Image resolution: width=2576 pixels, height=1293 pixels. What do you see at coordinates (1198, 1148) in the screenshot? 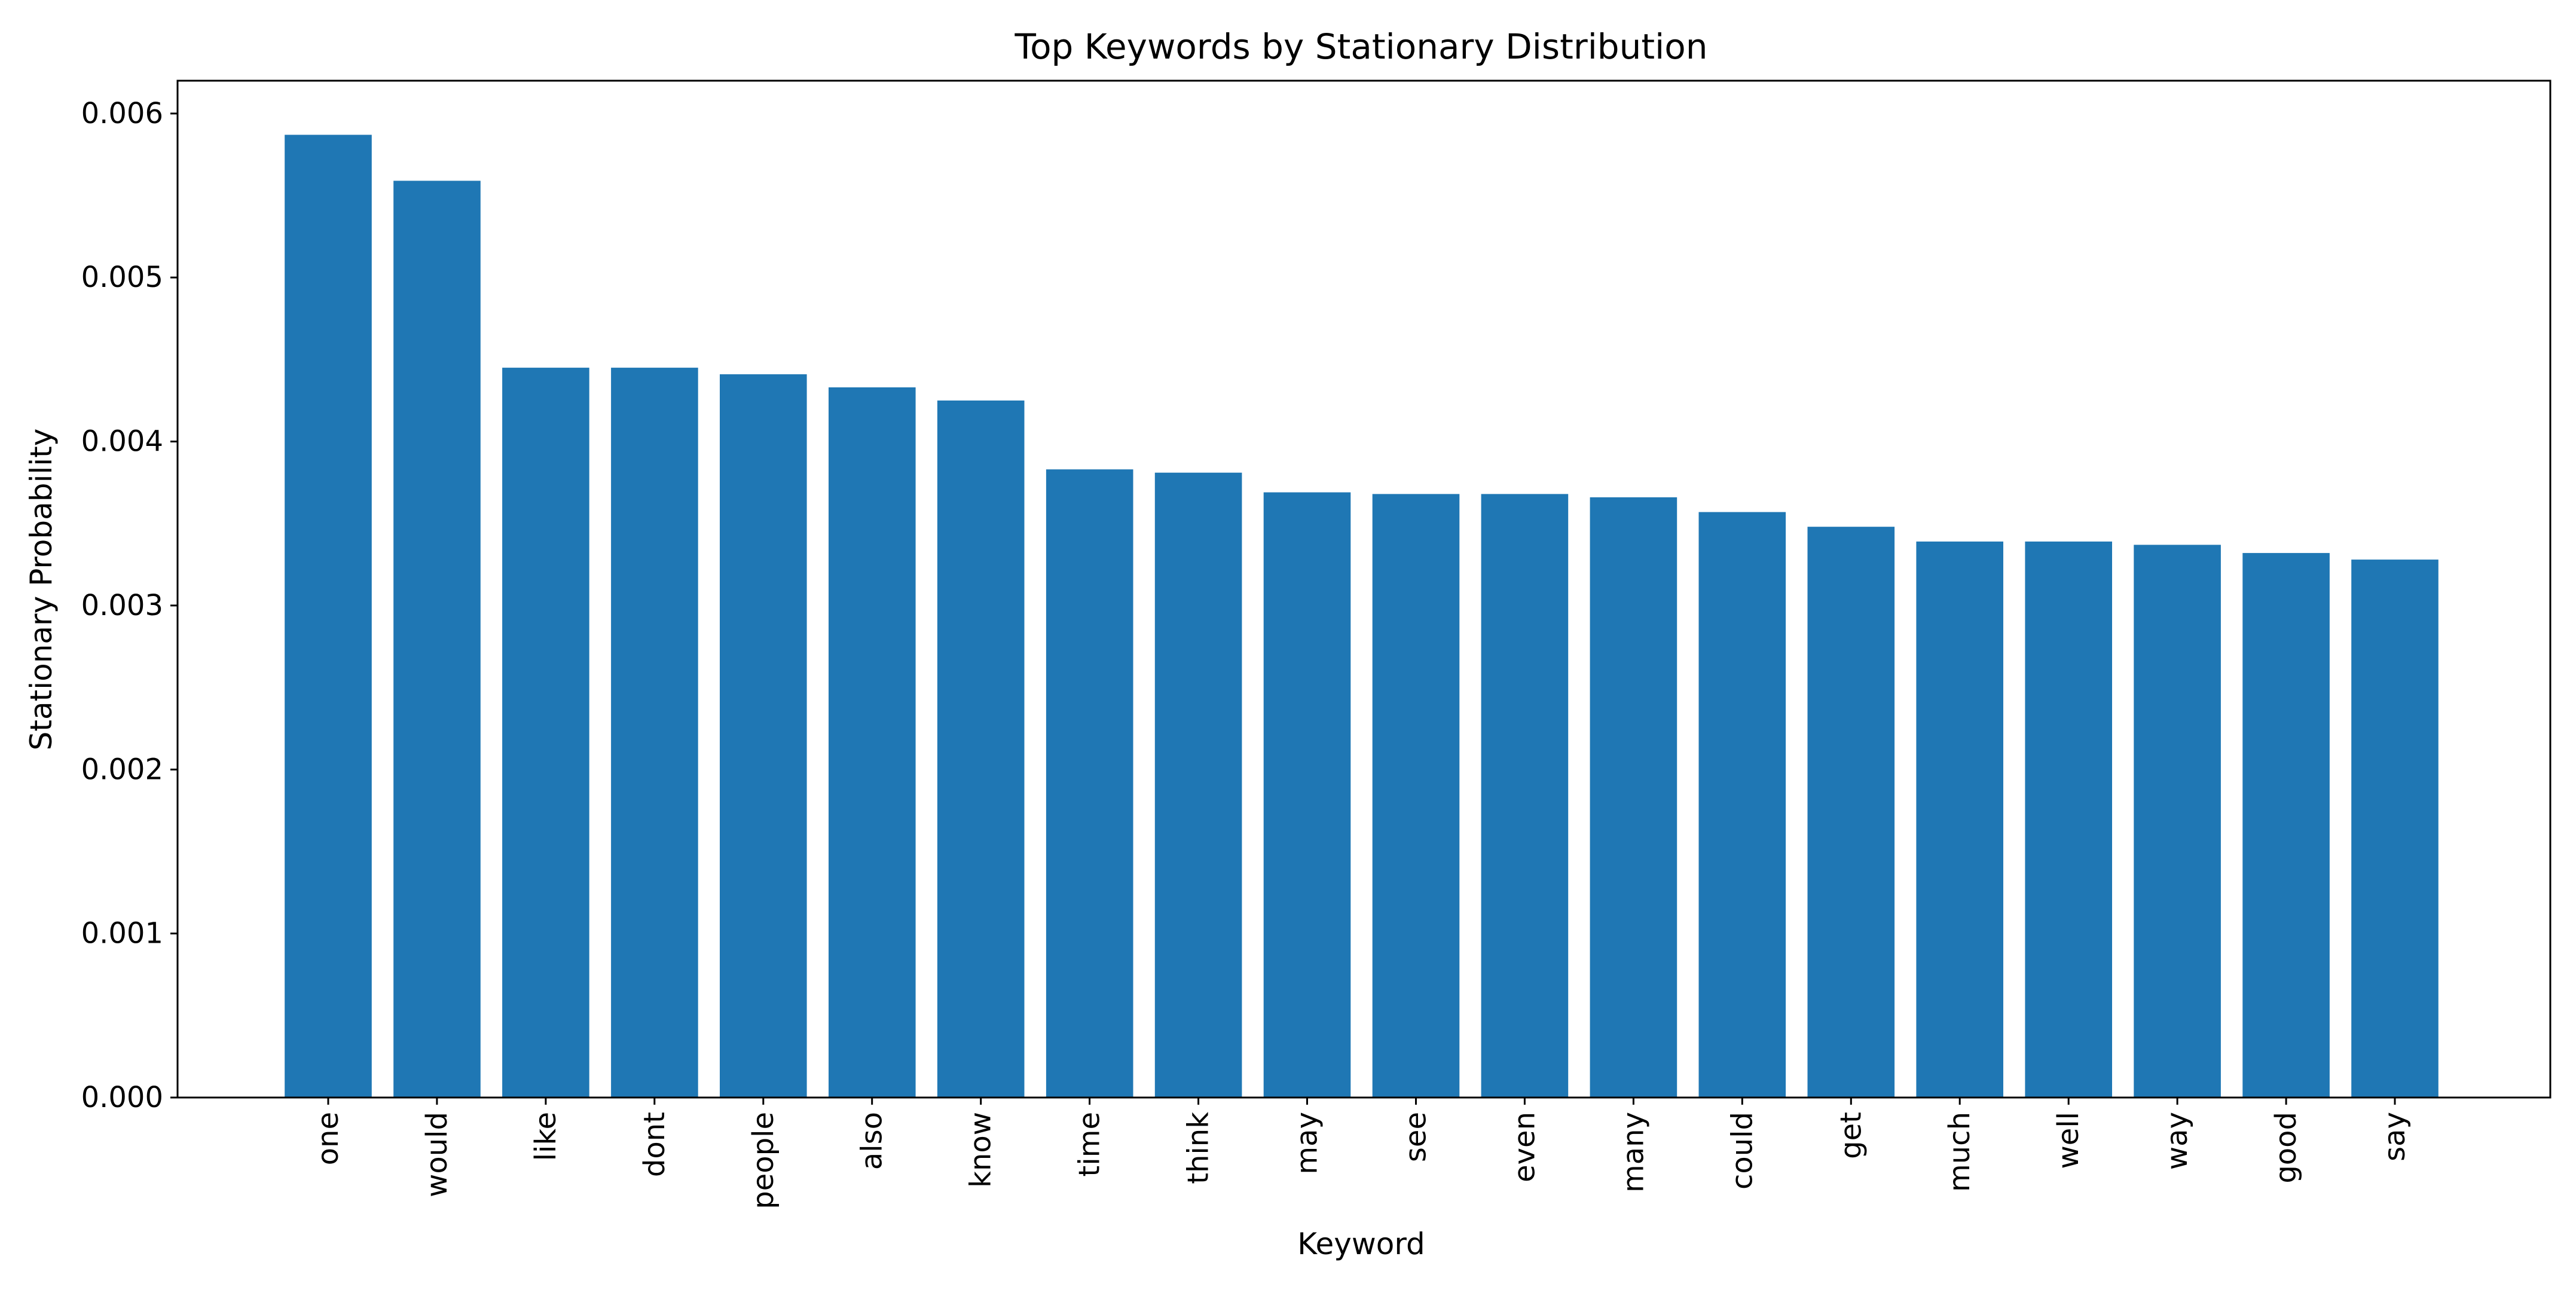
I see `x-tick-label: think` at bounding box center [1198, 1148].